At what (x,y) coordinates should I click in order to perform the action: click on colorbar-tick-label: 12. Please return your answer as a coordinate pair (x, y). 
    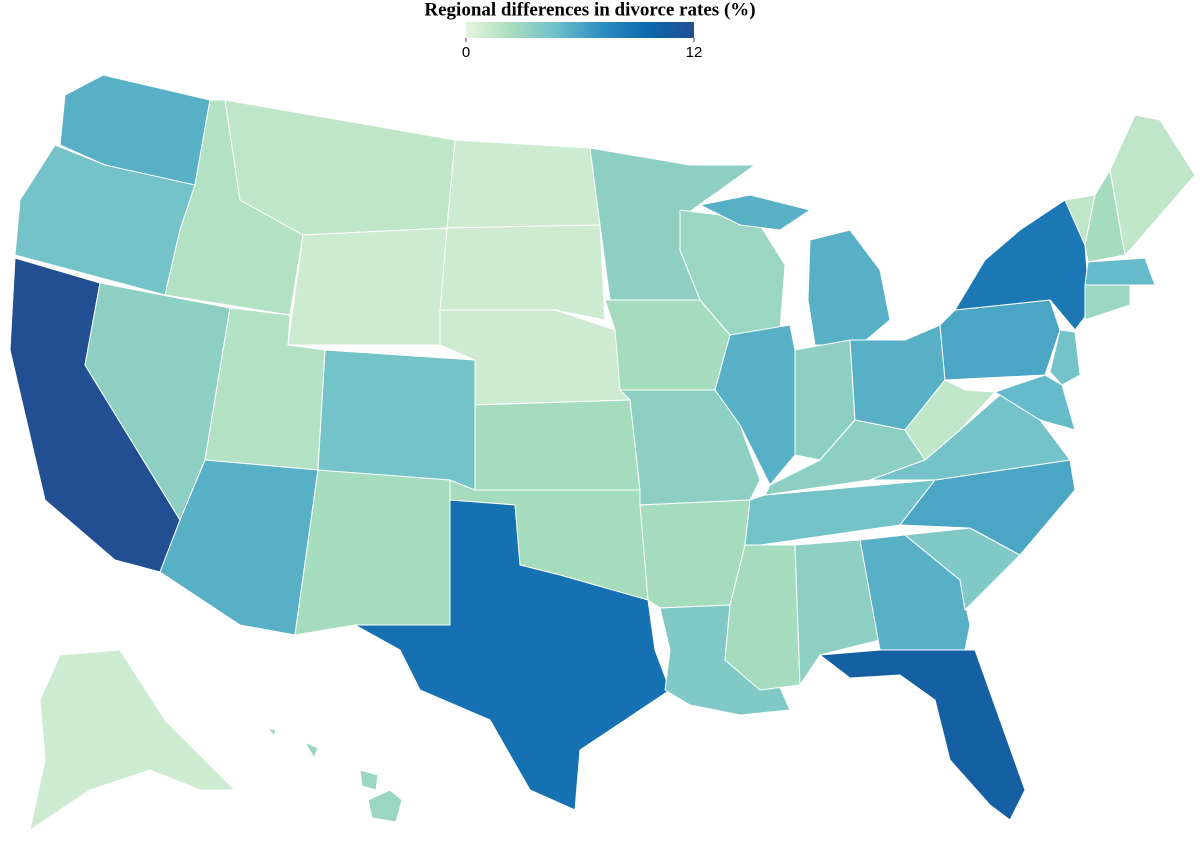
    Looking at the image, I should click on (694, 52).